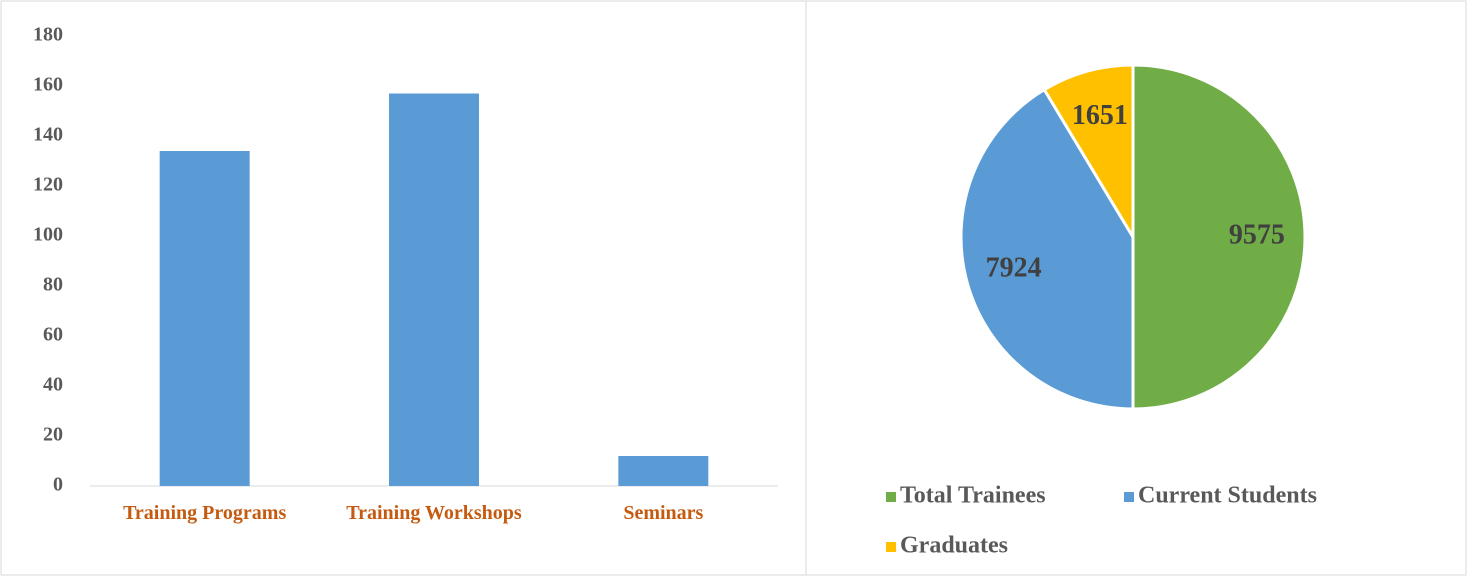 Image resolution: width=1467 pixels, height=576 pixels. Describe the element at coordinates (1257, 234) in the screenshot. I see `data-label: 9575` at that location.